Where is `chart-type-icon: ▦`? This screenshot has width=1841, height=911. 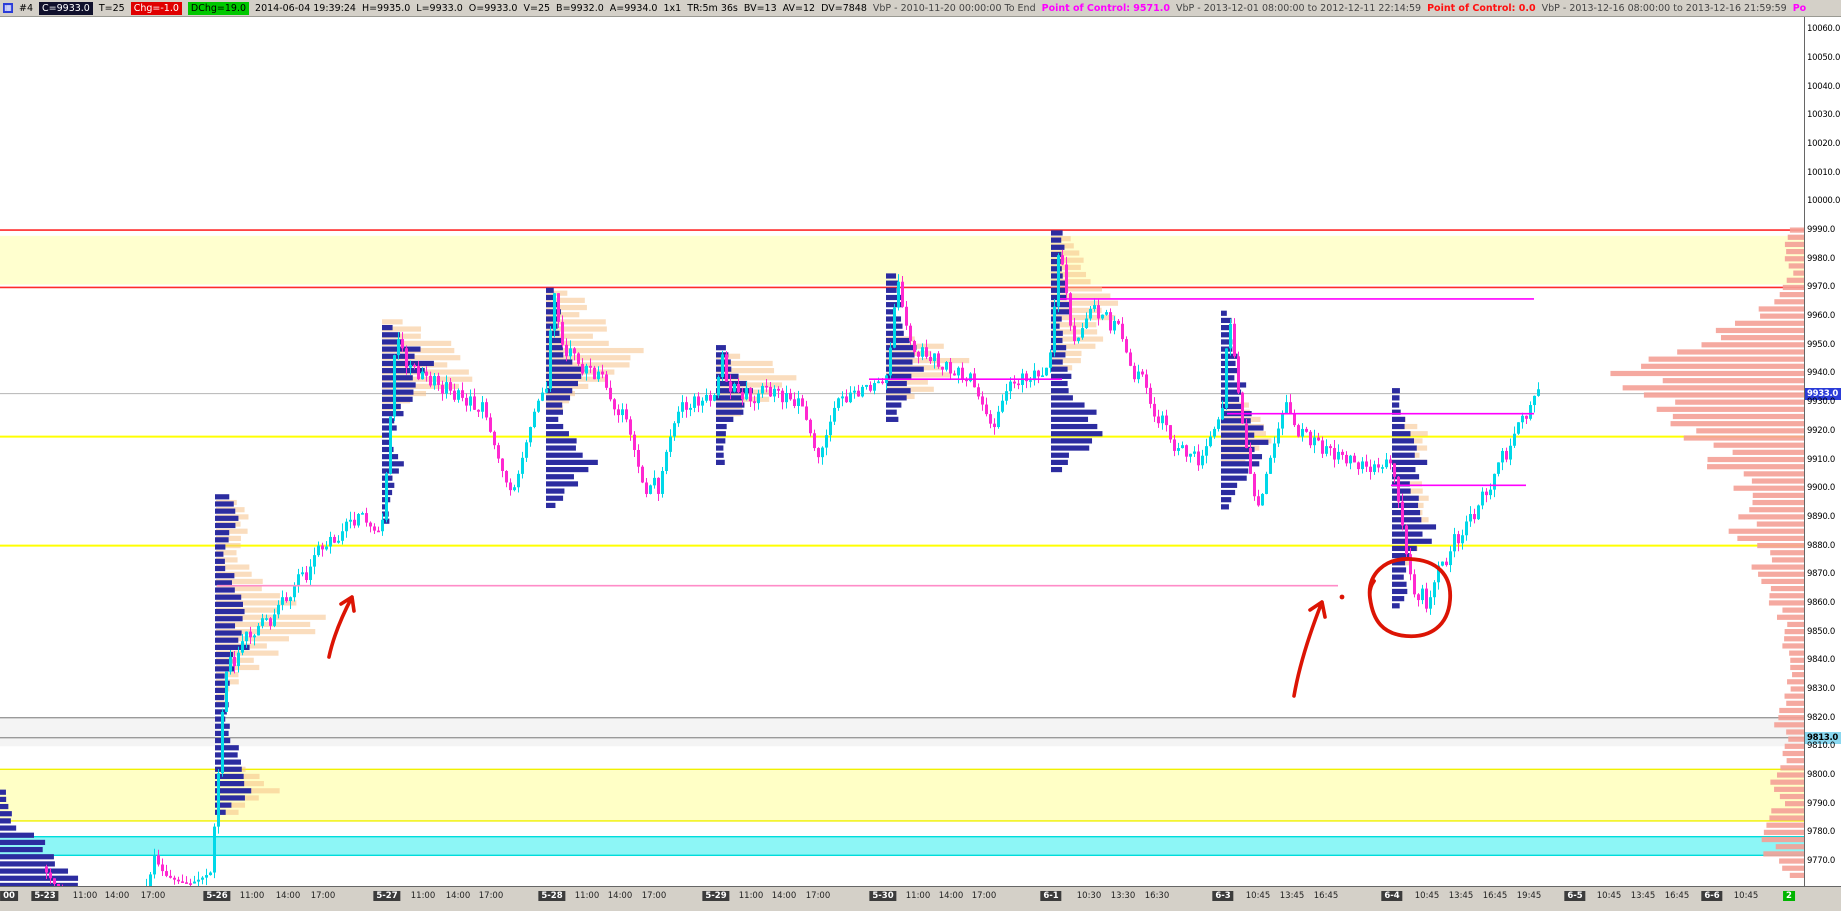 chart-type-icon: ▦ is located at coordinates (8, 8).